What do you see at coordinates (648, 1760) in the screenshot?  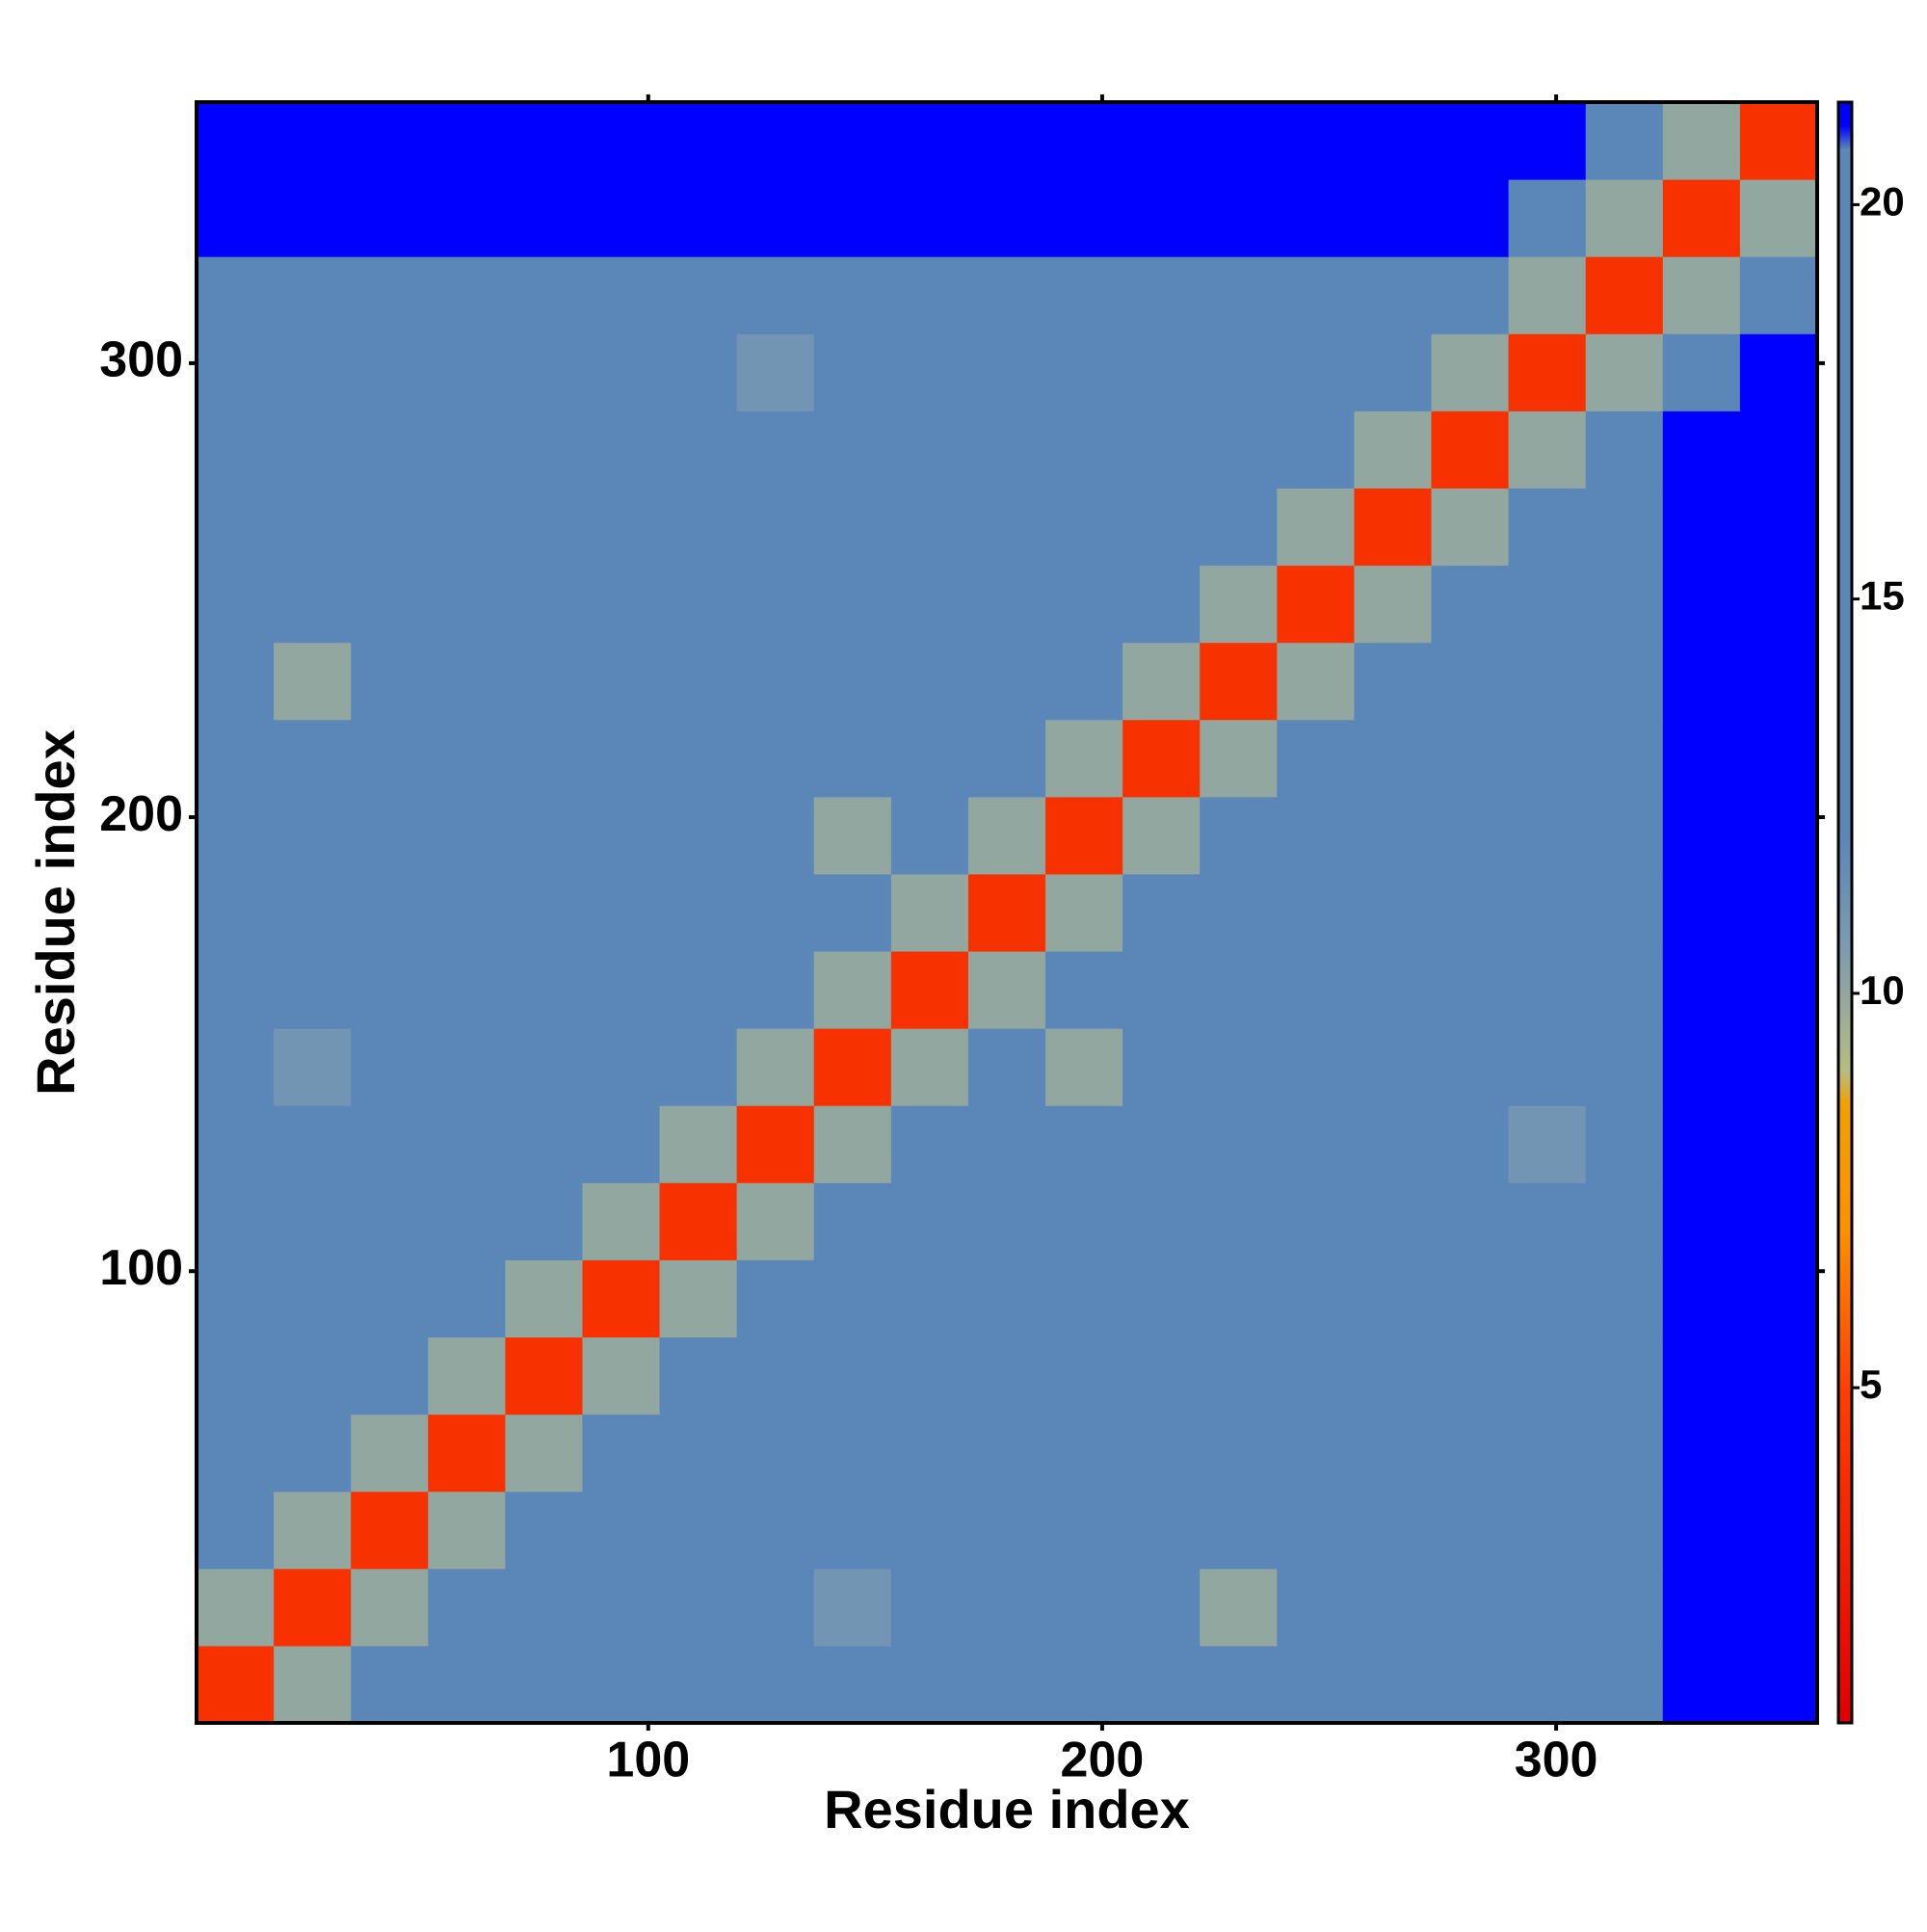 I see `x-tick-label: 100` at bounding box center [648, 1760].